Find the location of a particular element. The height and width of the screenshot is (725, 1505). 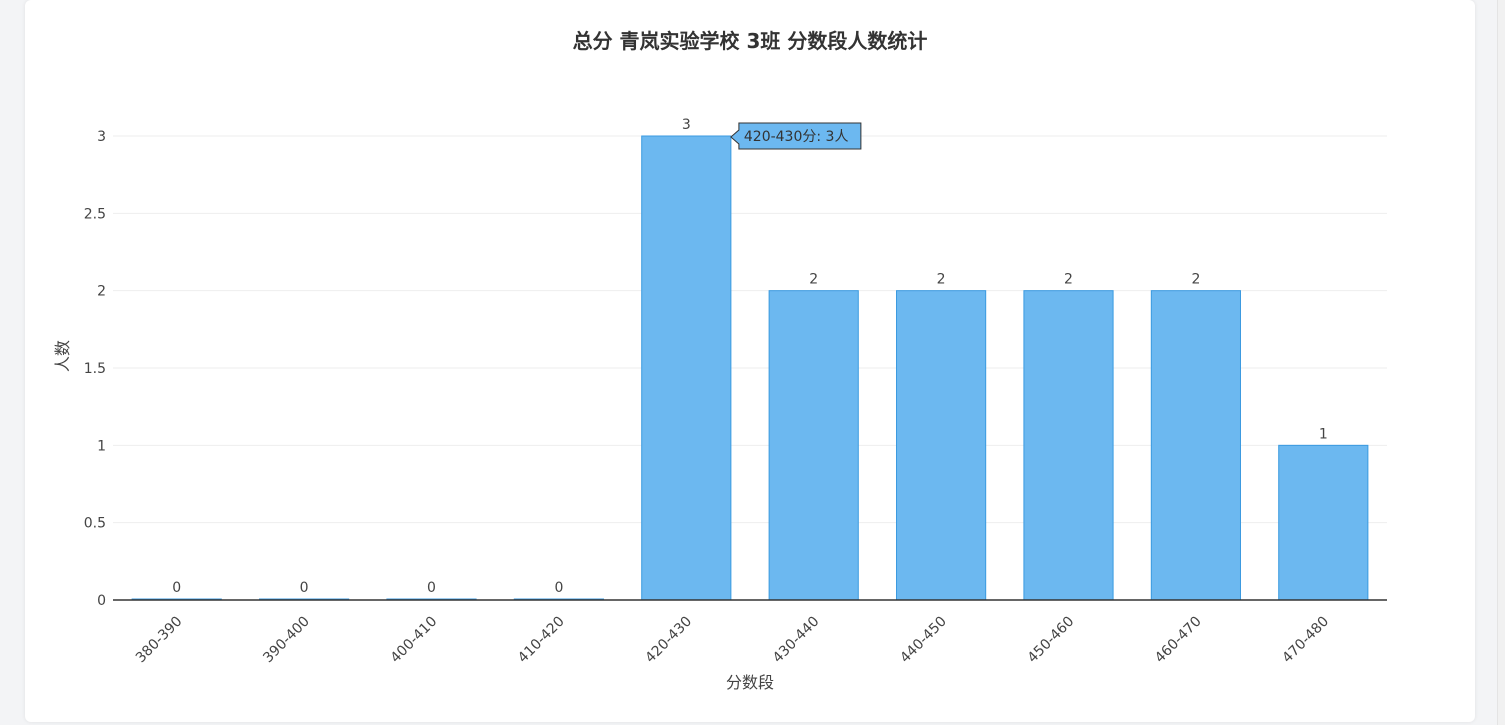

x-tick-label: 430-440 is located at coordinates (796, 640).